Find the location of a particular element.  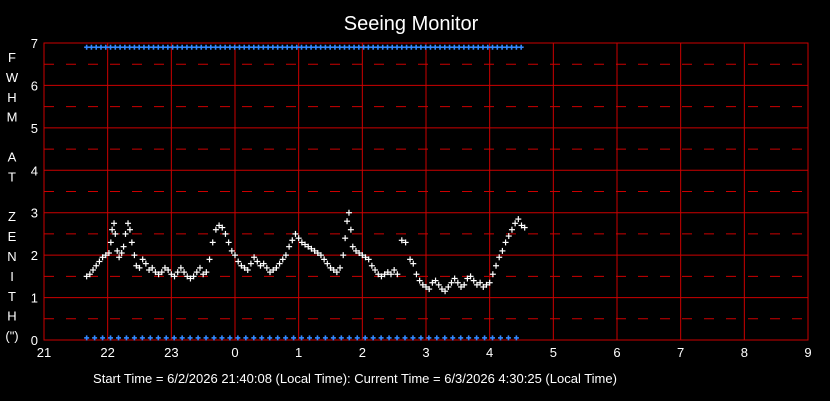

y-label-letter: M is located at coordinates (12, 117).